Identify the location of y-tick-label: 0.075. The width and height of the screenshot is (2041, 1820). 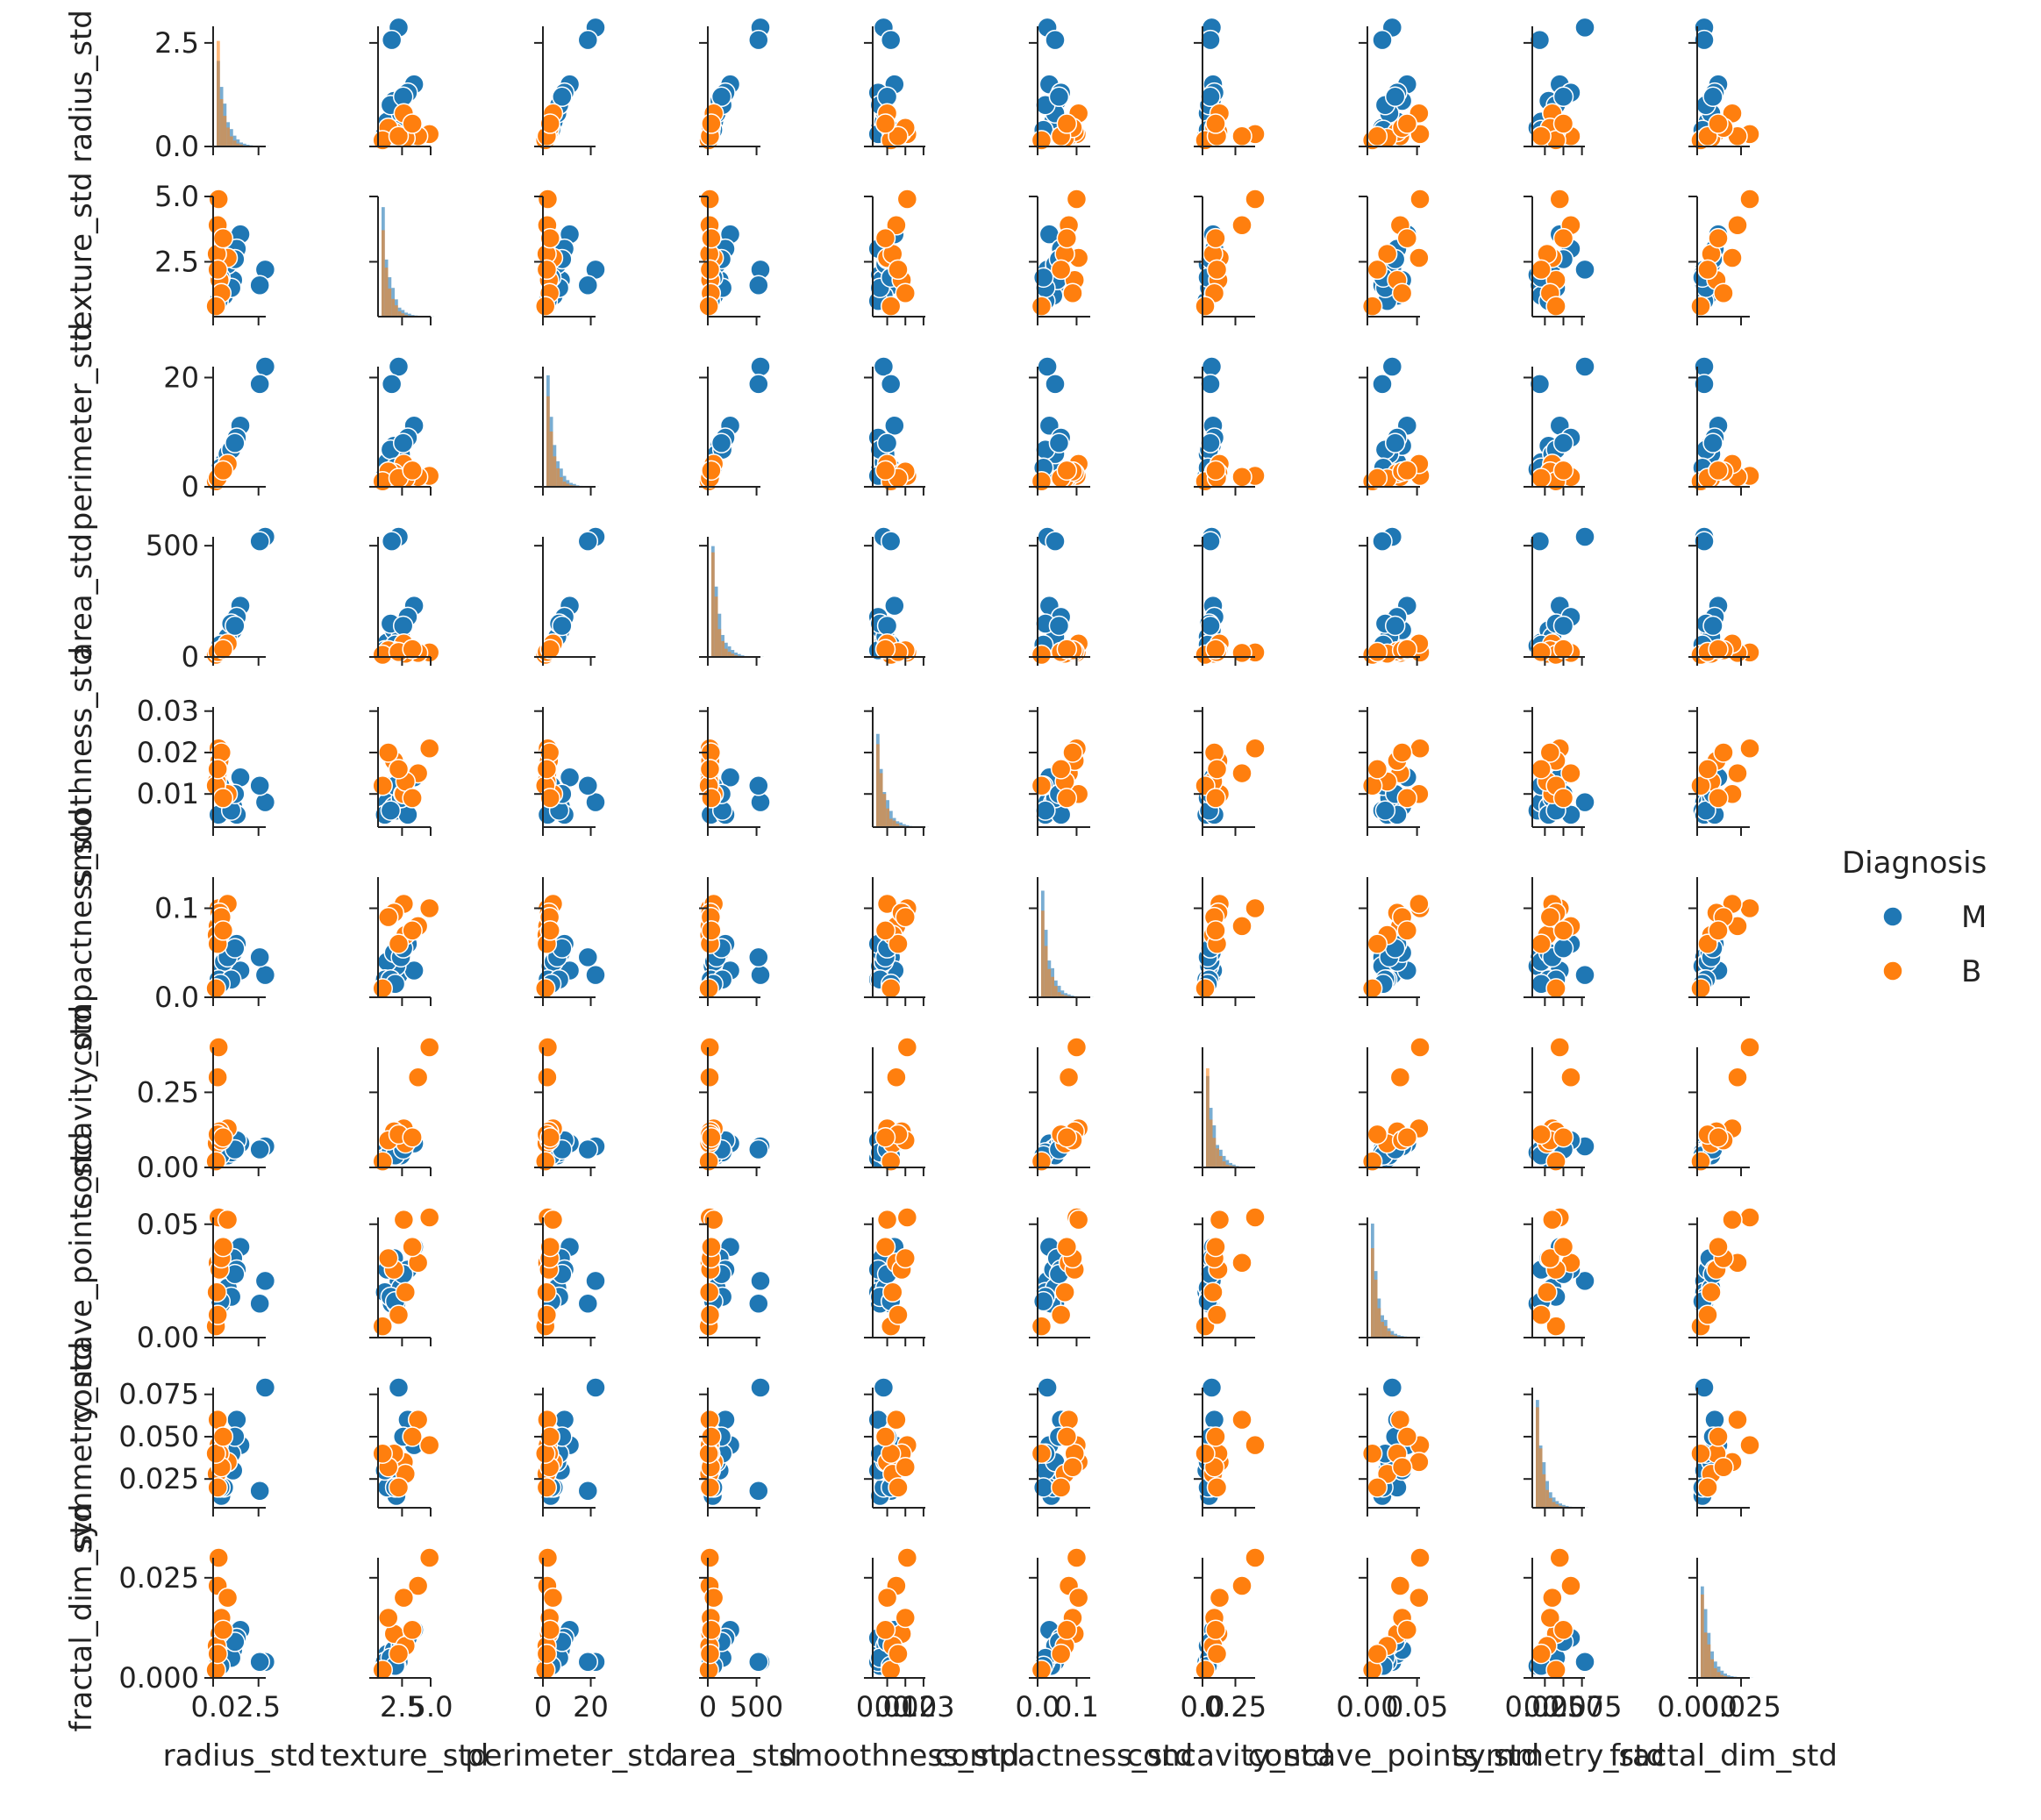
(158, 1394).